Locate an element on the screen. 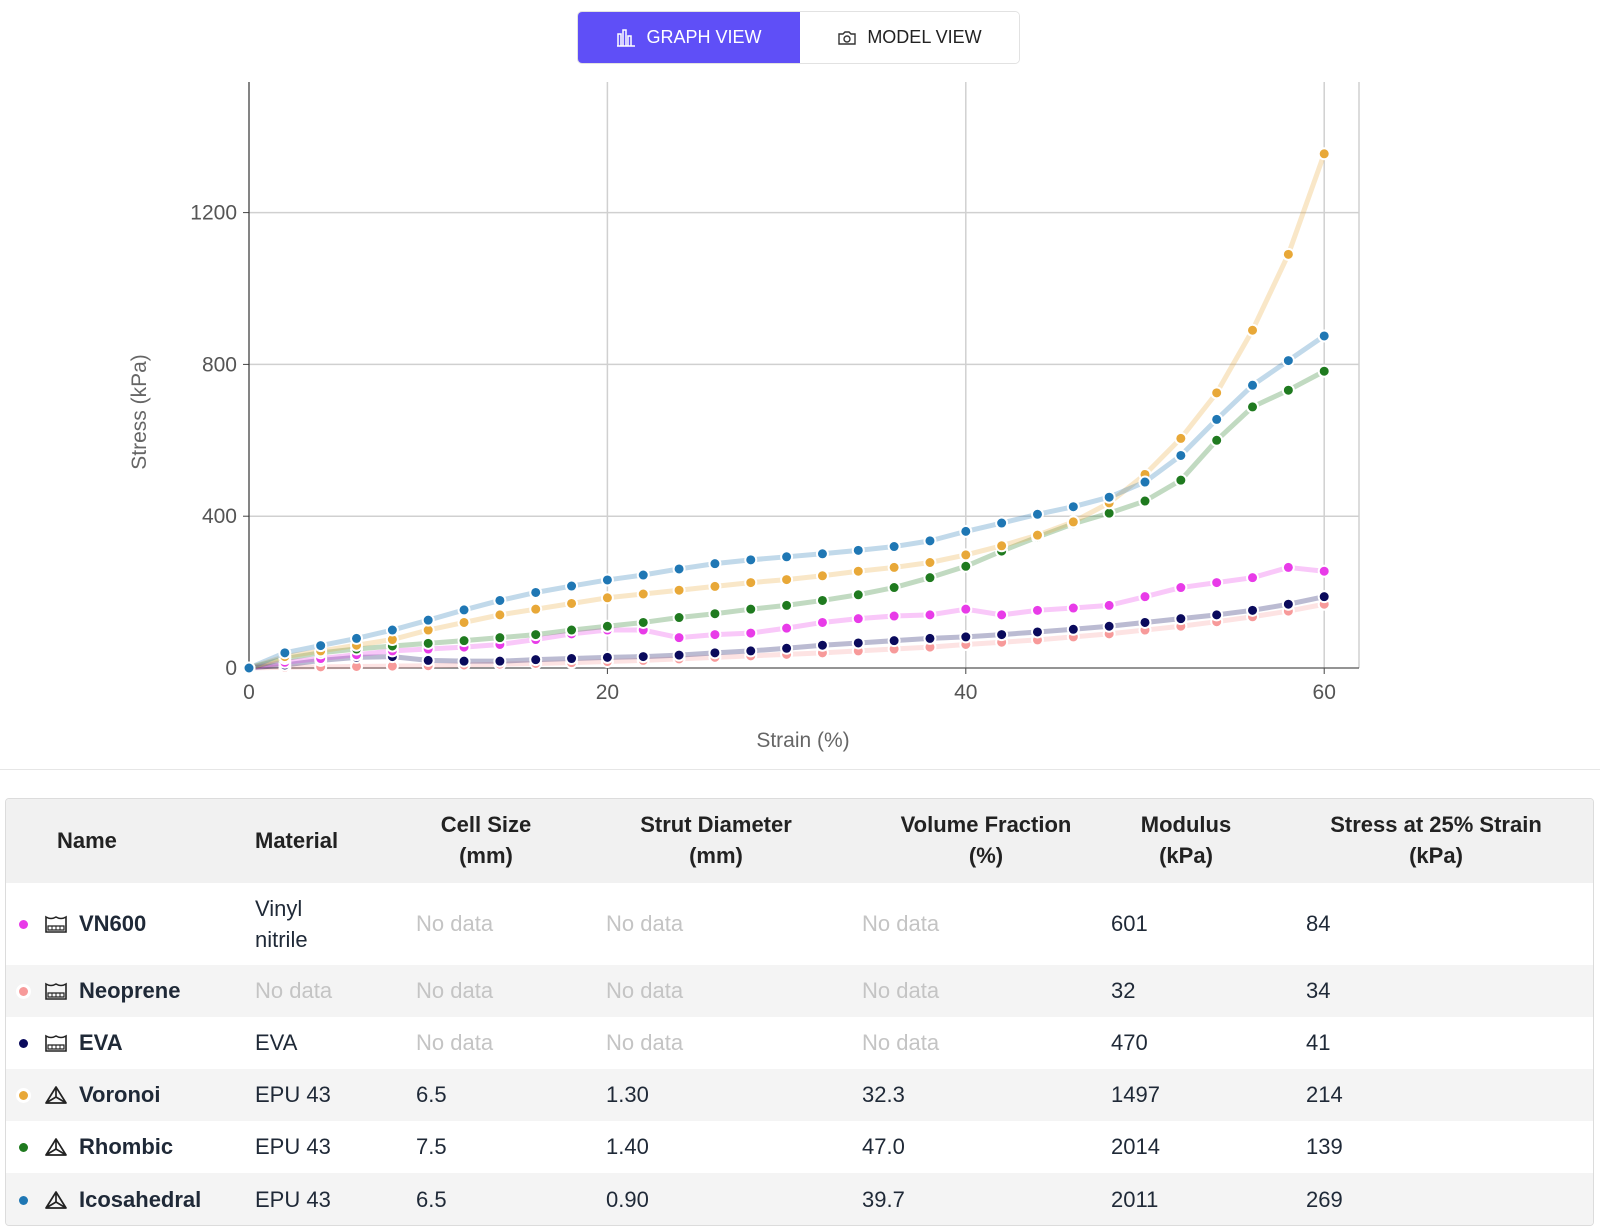 The image size is (1600, 1232). table-row: Voronoi EPU 43 6.5 1.30 32.3 1497 214 is located at coordinates (799, 1095).